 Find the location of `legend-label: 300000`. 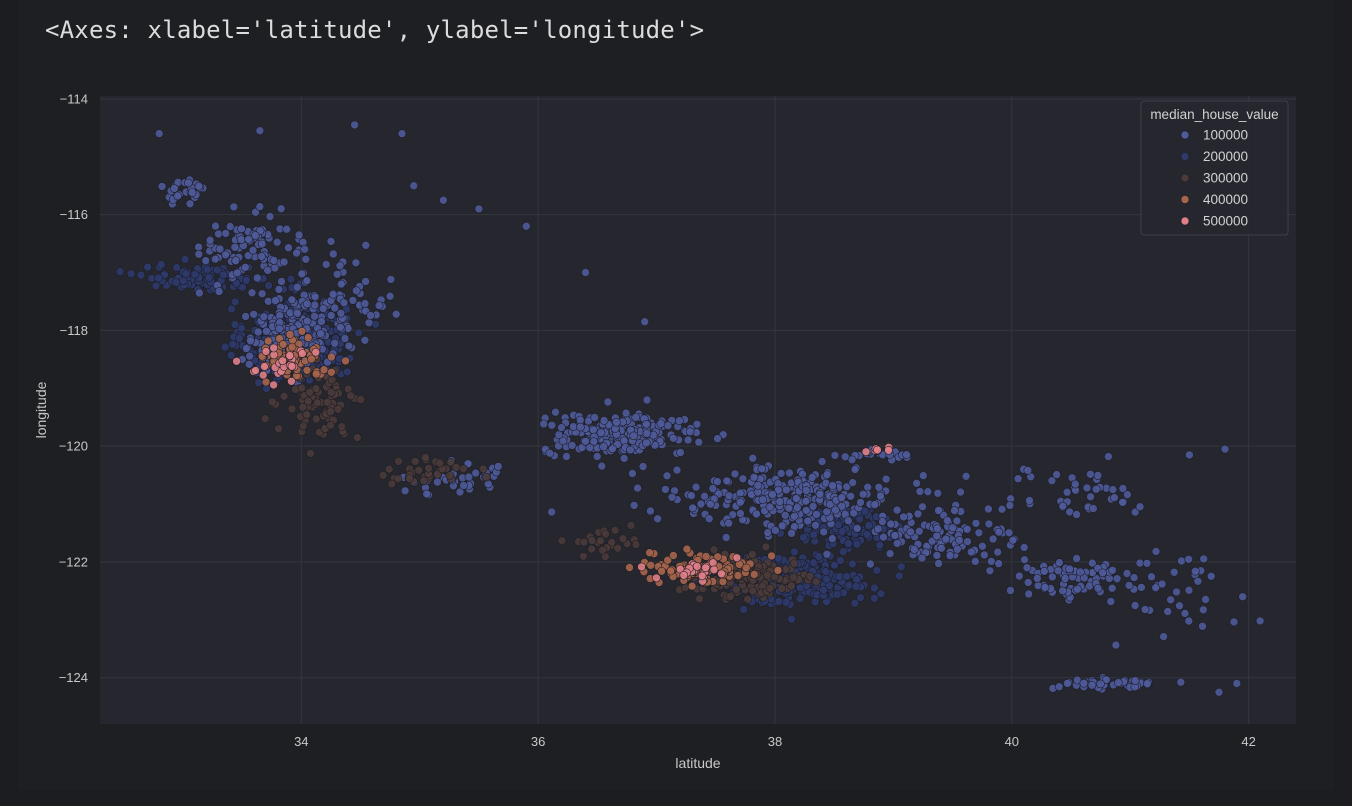

legend-label: 300000 is located at coordinates (1225, 178).